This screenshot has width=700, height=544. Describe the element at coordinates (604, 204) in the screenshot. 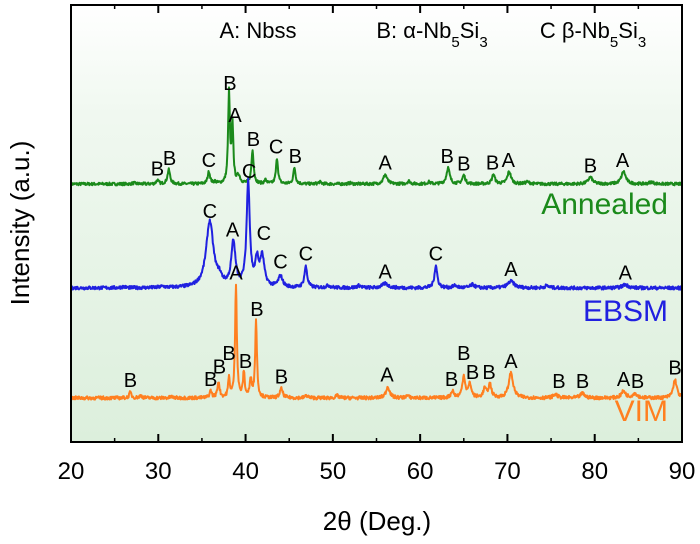

I see `series-label: Annealed` at that location.